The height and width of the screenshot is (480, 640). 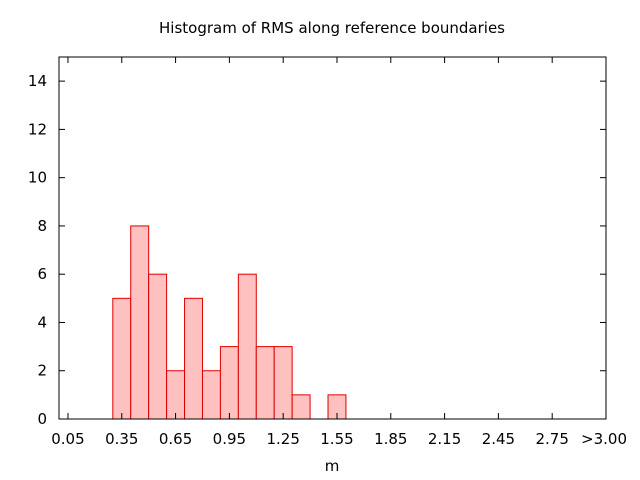 What do you see at coordinates (67, 439) in the screenshot?
I see `x-tick-label: 0.05` at bounding box center [67, 439].